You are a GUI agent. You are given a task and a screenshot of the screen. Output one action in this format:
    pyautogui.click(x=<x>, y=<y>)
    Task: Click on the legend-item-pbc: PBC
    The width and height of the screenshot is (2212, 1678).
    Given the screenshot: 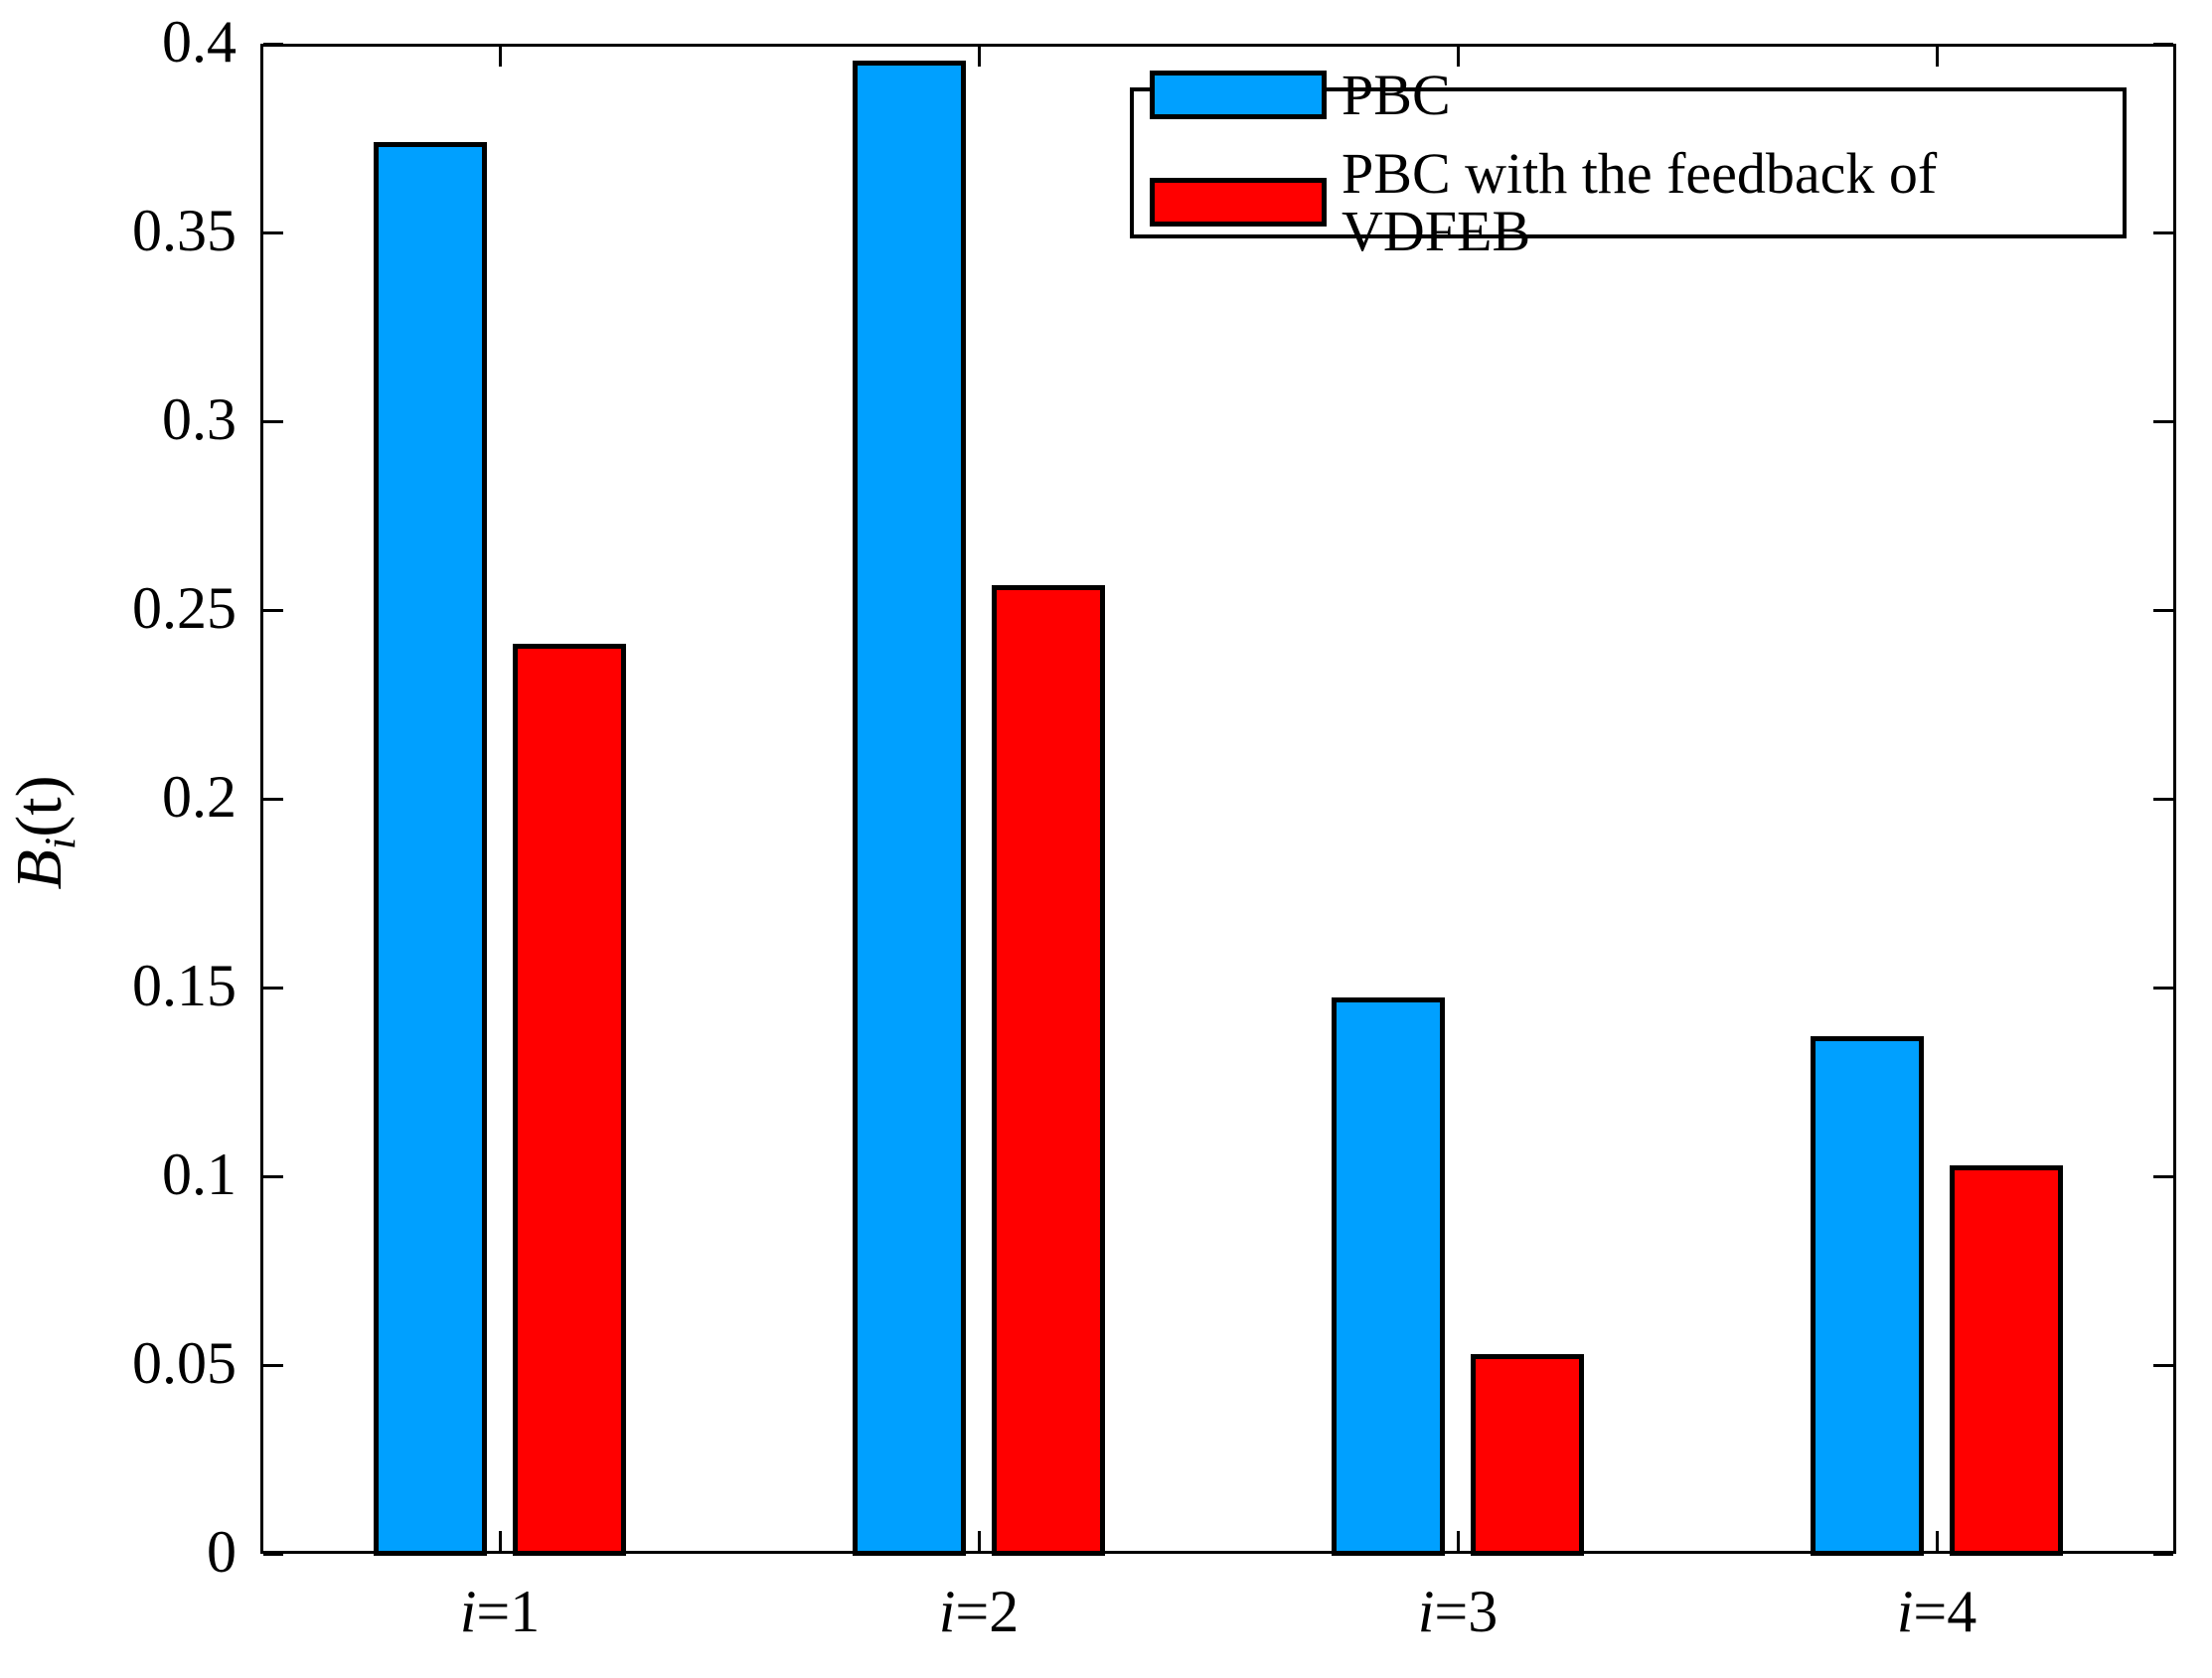 What is the action you would take?
    pyautogui.click(x=1636, y=94)
    